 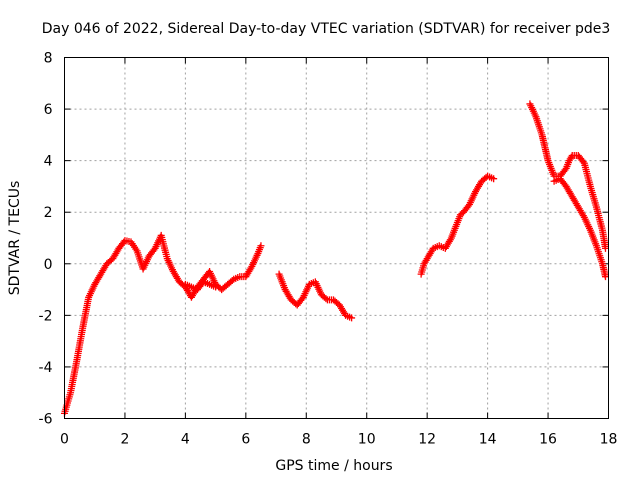 I want to click on y-tick-label: 4, so click(x=48, y=162).